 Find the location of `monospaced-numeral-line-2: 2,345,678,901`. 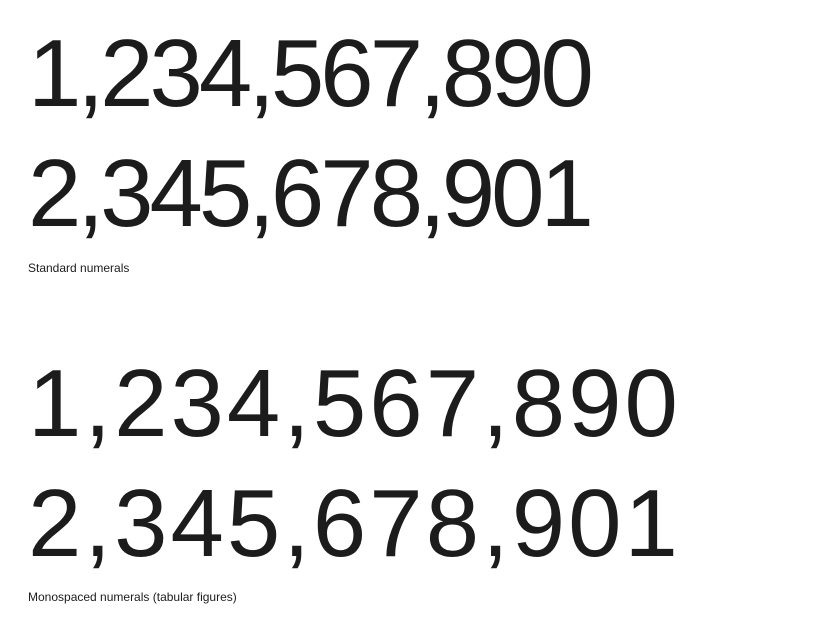

monospaced-numeral-line-2: 2,345,678,901 is located at coordinates (354, 523).